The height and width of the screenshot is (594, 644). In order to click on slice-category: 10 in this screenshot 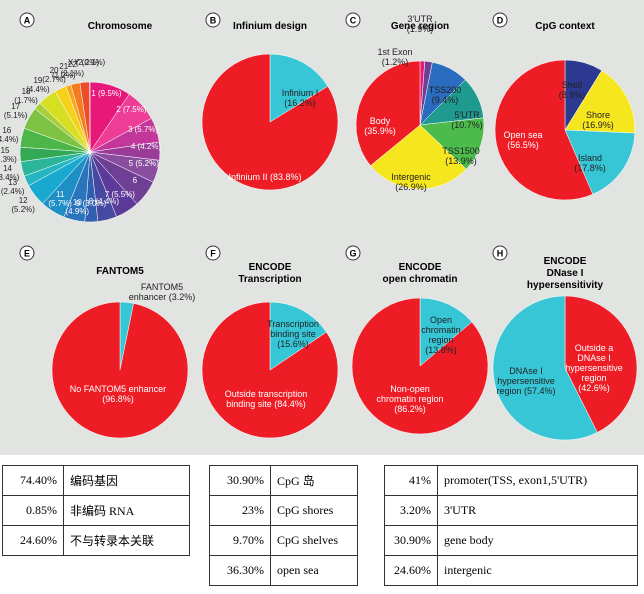, I will do `click(77, 202)`.